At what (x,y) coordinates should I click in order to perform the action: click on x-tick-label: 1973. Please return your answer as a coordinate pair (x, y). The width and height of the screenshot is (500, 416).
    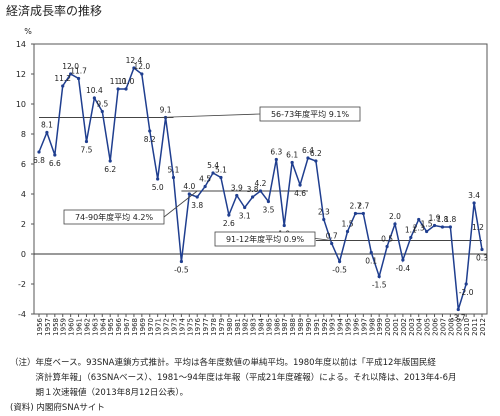
    Looking at the image, I should click on (174, 327).